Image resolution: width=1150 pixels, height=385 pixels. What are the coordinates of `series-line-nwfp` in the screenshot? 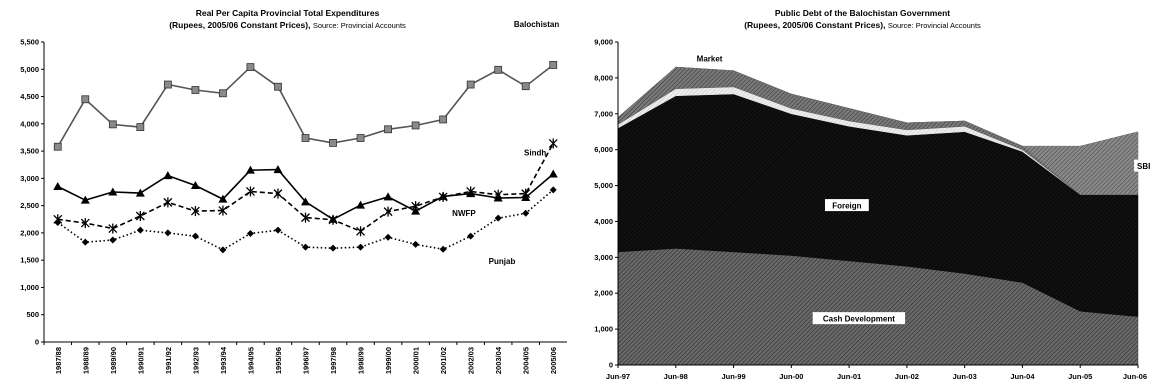 It's located at (305, 194).